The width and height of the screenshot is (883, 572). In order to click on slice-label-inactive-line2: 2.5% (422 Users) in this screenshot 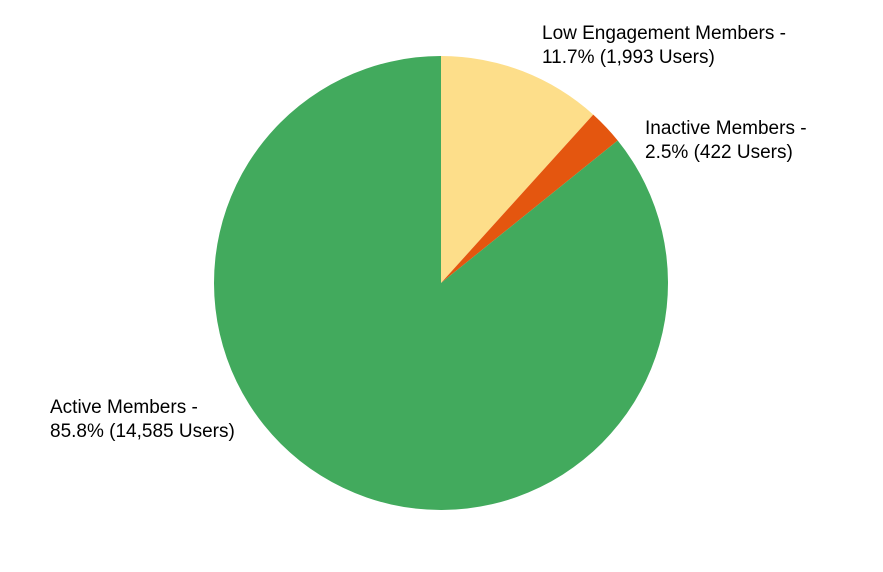, I will do `click(719, 152)`.